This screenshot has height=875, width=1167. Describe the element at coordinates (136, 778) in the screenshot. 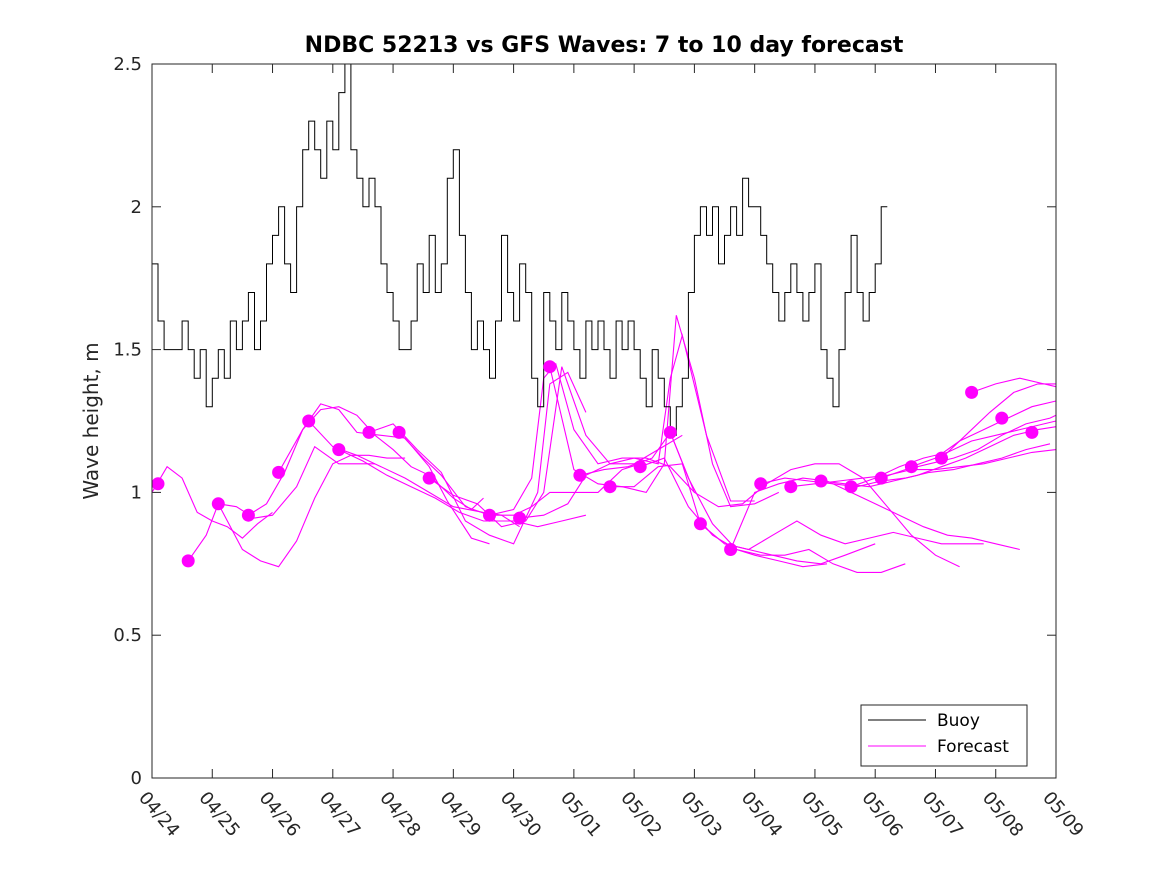

I see `y-tick-label: 0` at that location.